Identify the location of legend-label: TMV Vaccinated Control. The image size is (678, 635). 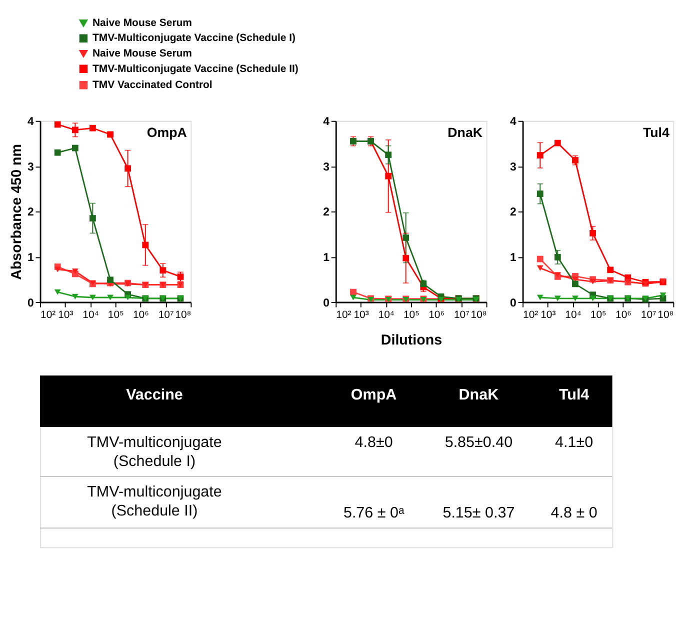
(152, 85).